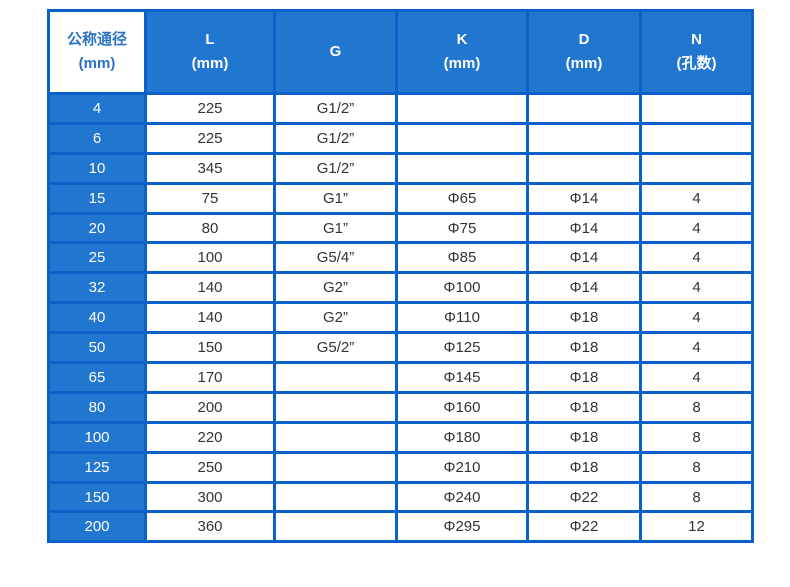 The width and height of the screenshot is (790, 587). I want to click on cell-nominal-diameter: 40, so click(97, 318).